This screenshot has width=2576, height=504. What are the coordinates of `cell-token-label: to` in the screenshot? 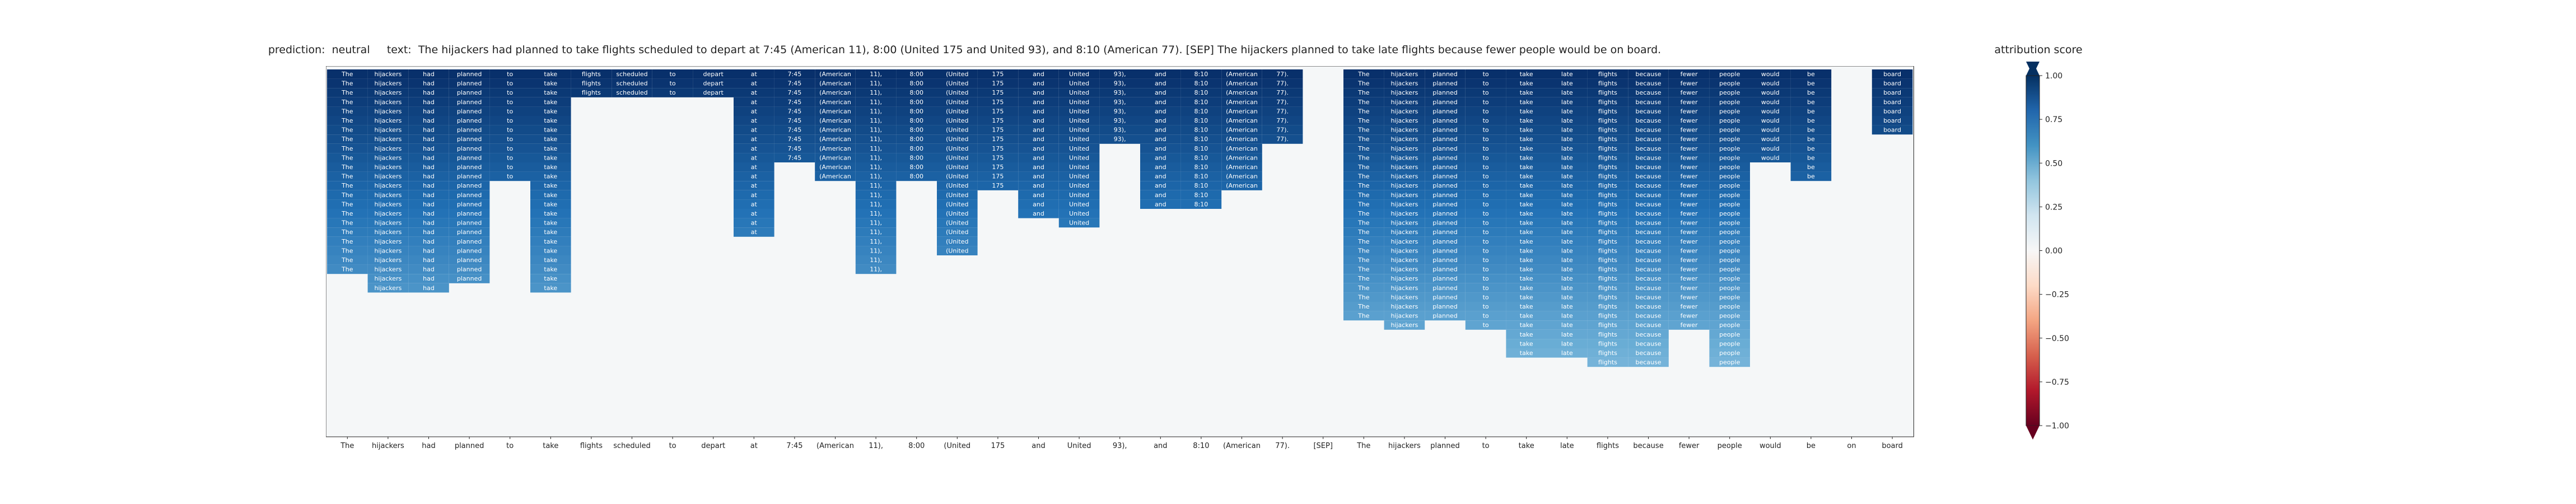 It's located at (1486, 112).